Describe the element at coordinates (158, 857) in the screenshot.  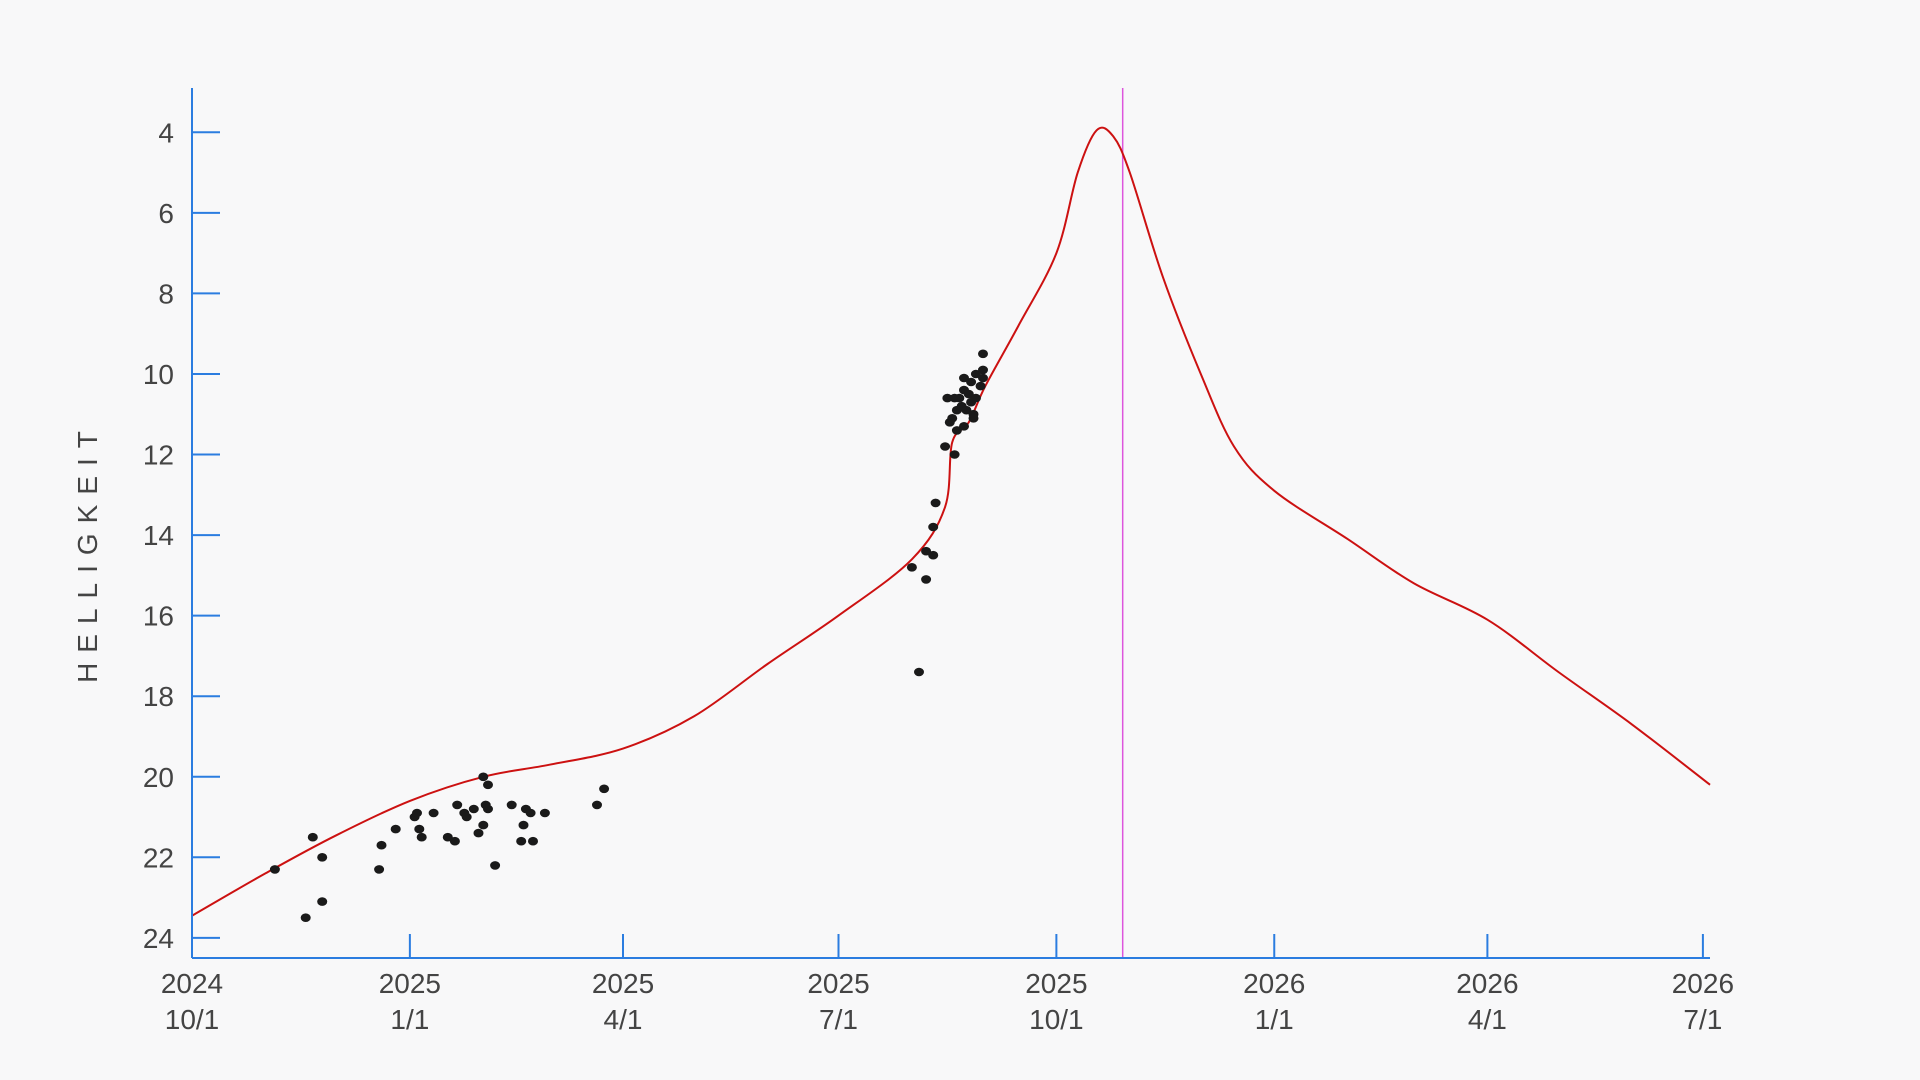
I see `y-tick-label: 22` at that location.